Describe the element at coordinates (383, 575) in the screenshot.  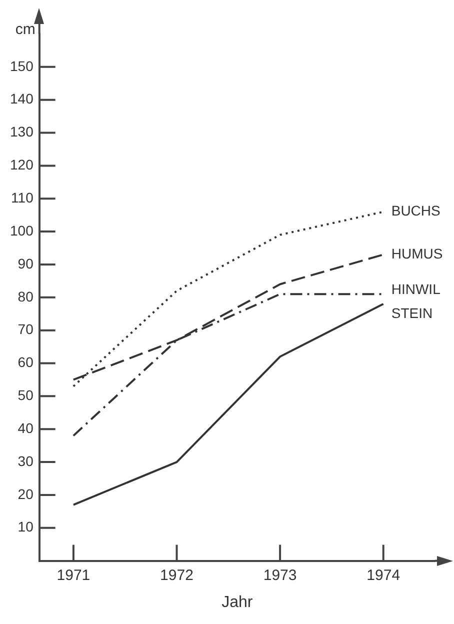
I see `x-tick-label: 1974` at that location.